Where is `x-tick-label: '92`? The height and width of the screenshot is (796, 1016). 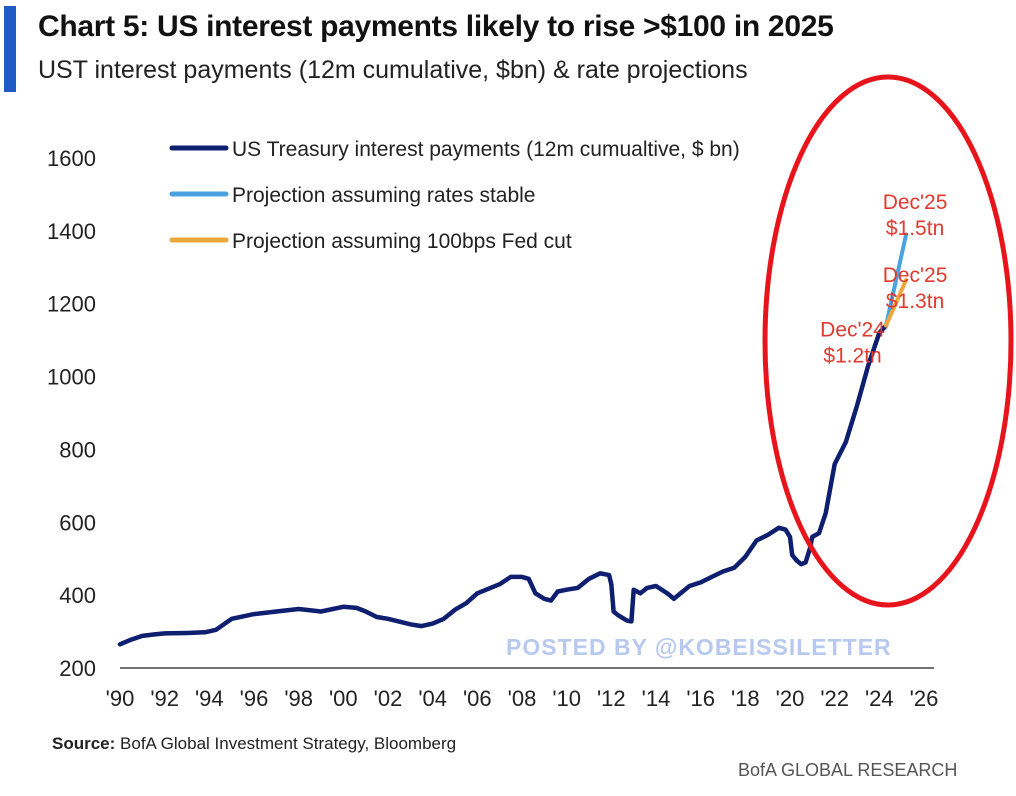 x-tick-label: '92 is located at coordinates (164, 698).